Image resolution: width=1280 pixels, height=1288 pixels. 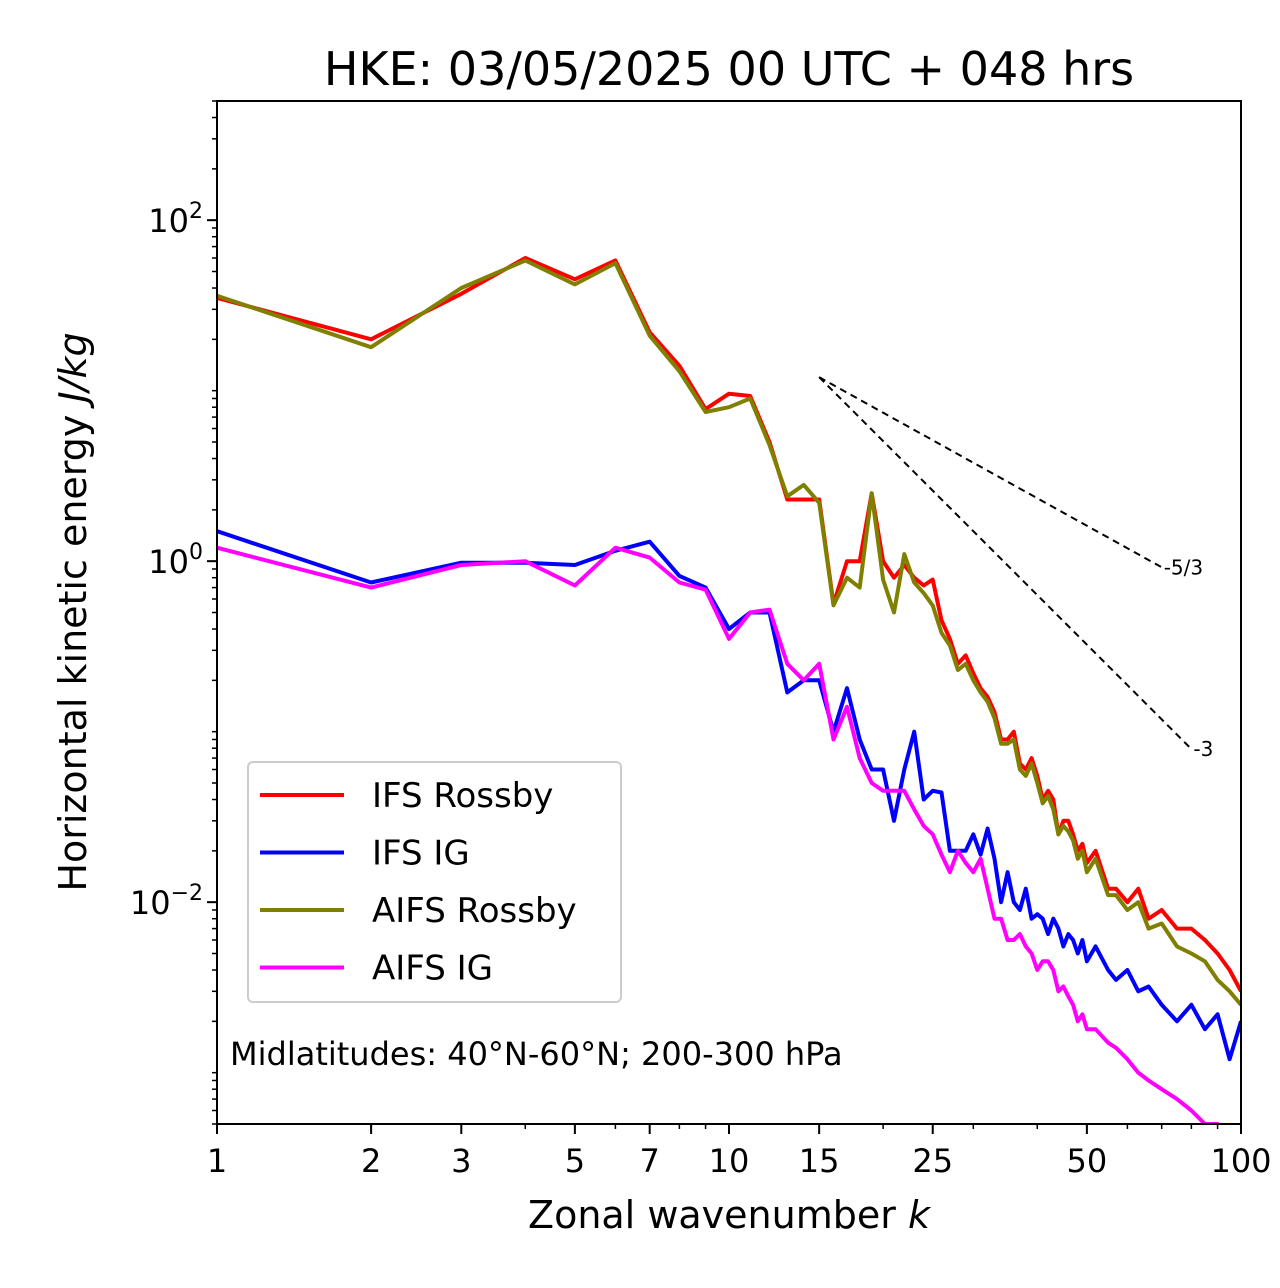 I want to click on x-tick-label: 25, so click(x=932, y=1161).